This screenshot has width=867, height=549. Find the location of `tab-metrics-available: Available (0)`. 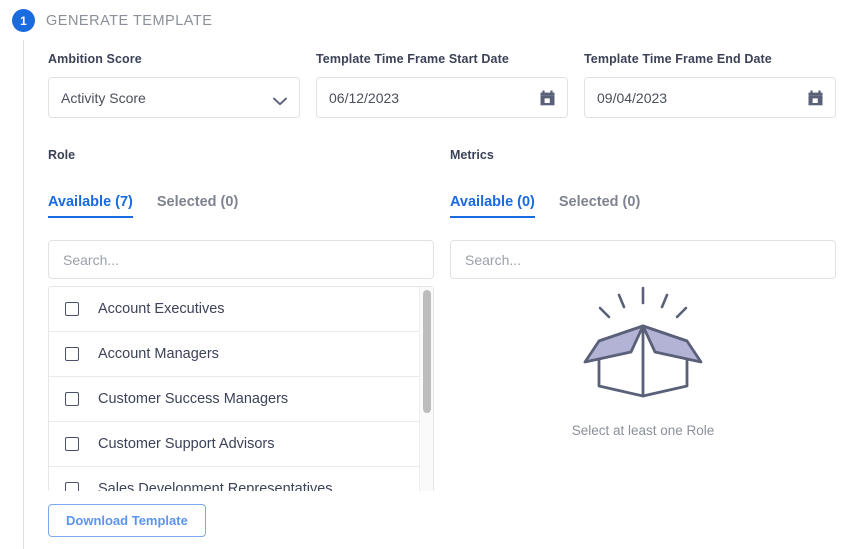

tab-metrics-available: Available (0) is located at coordinates (492, 206).